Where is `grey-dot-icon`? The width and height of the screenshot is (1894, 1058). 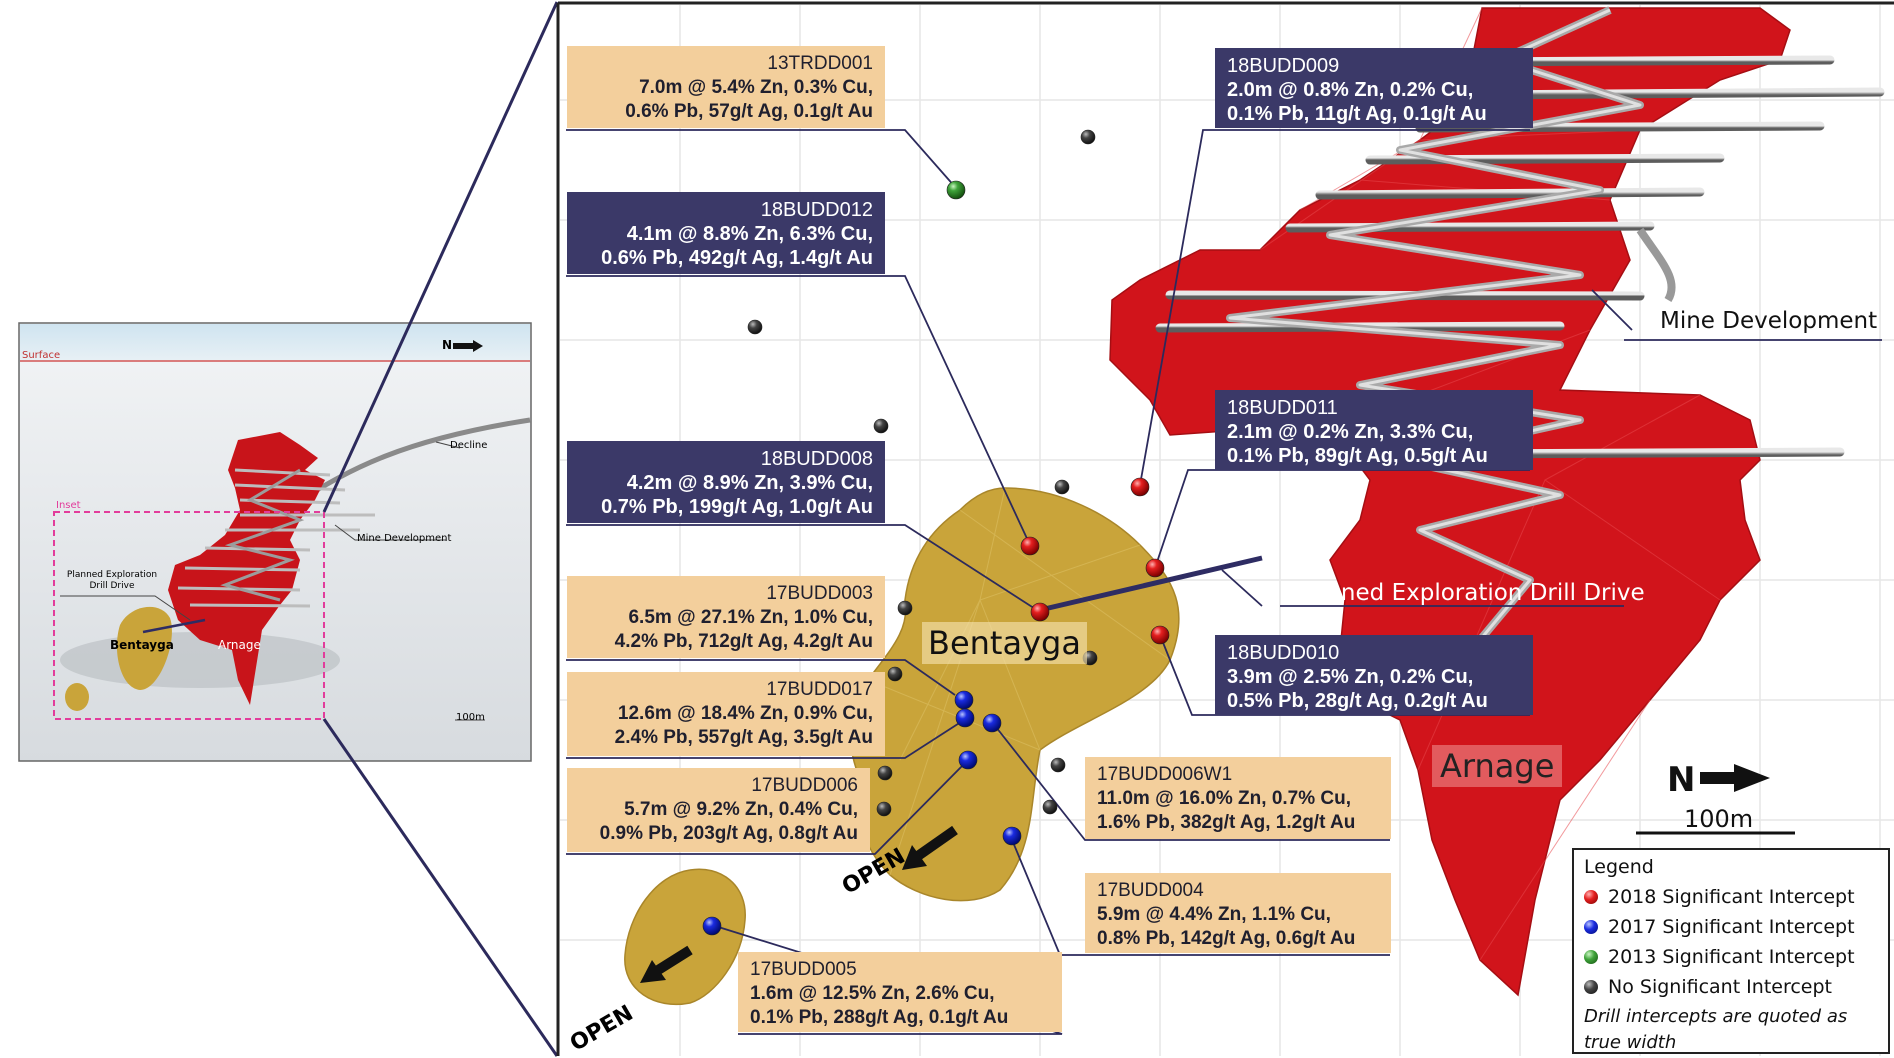 grey-dot-icon is located at coordinates (1591, 987).